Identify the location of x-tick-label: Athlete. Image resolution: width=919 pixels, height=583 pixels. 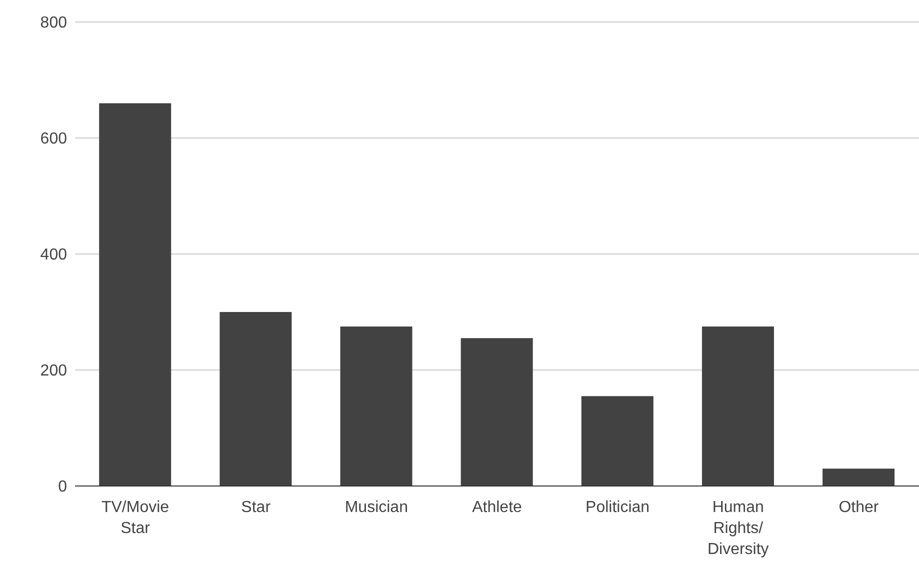
(497, 507).